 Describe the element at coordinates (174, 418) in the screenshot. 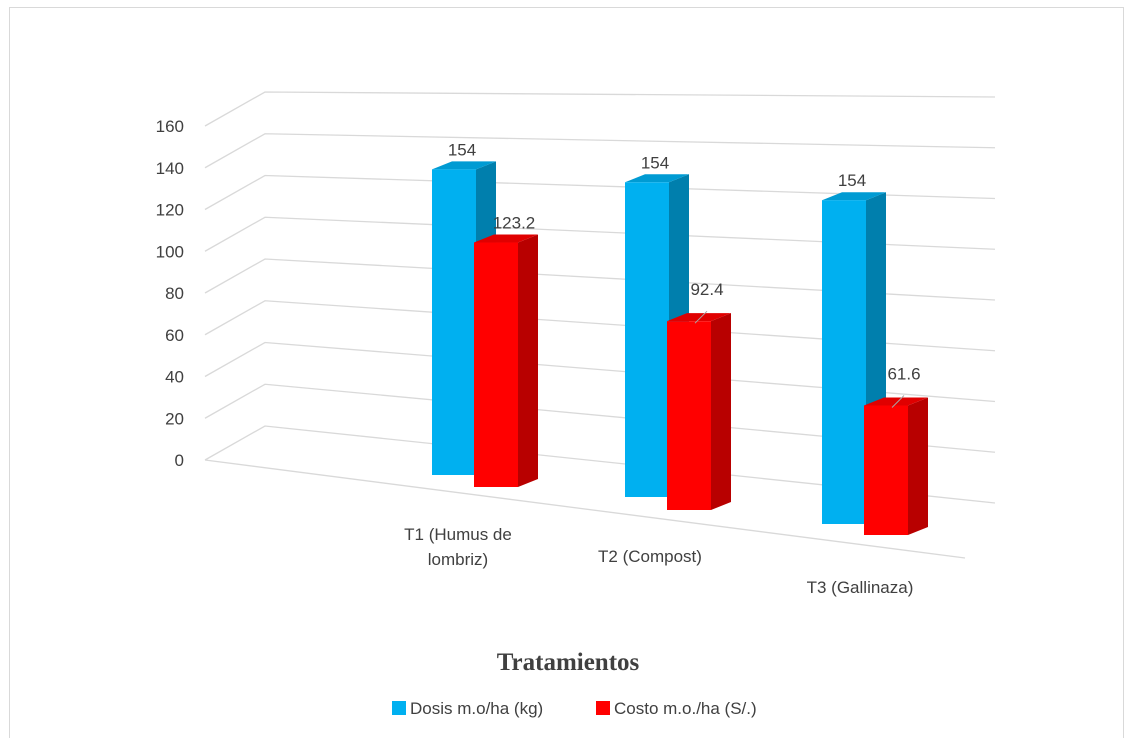

I see `y-tick-label: 20` at that location.